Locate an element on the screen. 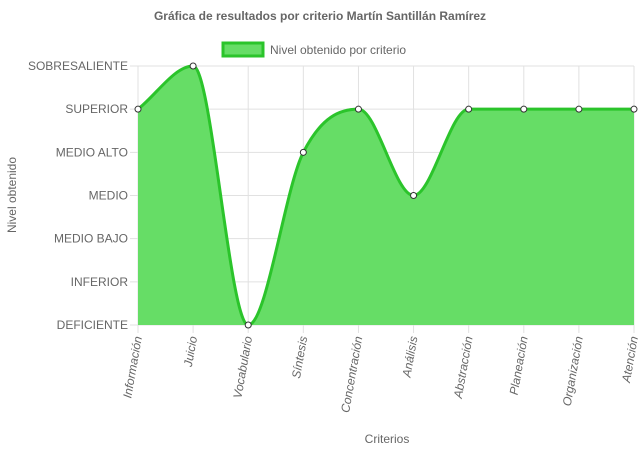 The image size is (639, 452). x-tick-label: Abstracción is located at coordinates (463, 367).